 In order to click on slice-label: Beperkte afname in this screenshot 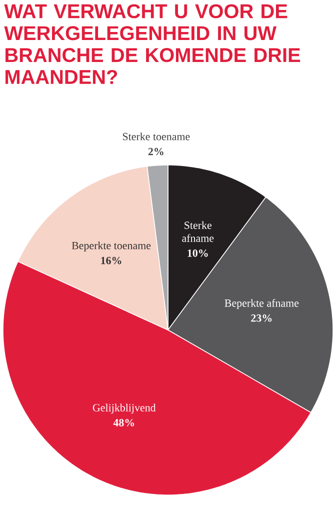, I will do `click(261, 304)`.